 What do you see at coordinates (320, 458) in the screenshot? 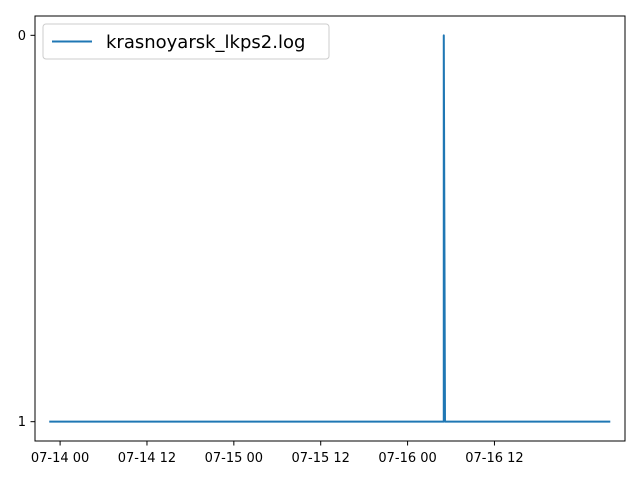
I see `x-tick-label: 07-15 12` at bounding box center [320, 458].